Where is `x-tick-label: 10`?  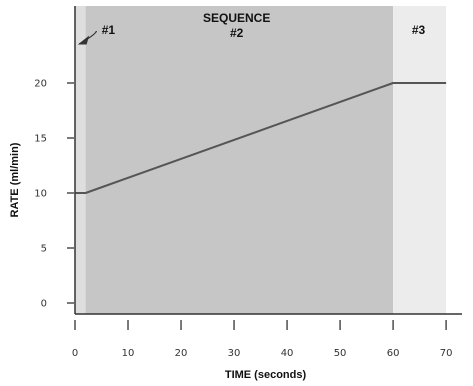
x-tick-label: 10 is located at coordinates (128, 353).